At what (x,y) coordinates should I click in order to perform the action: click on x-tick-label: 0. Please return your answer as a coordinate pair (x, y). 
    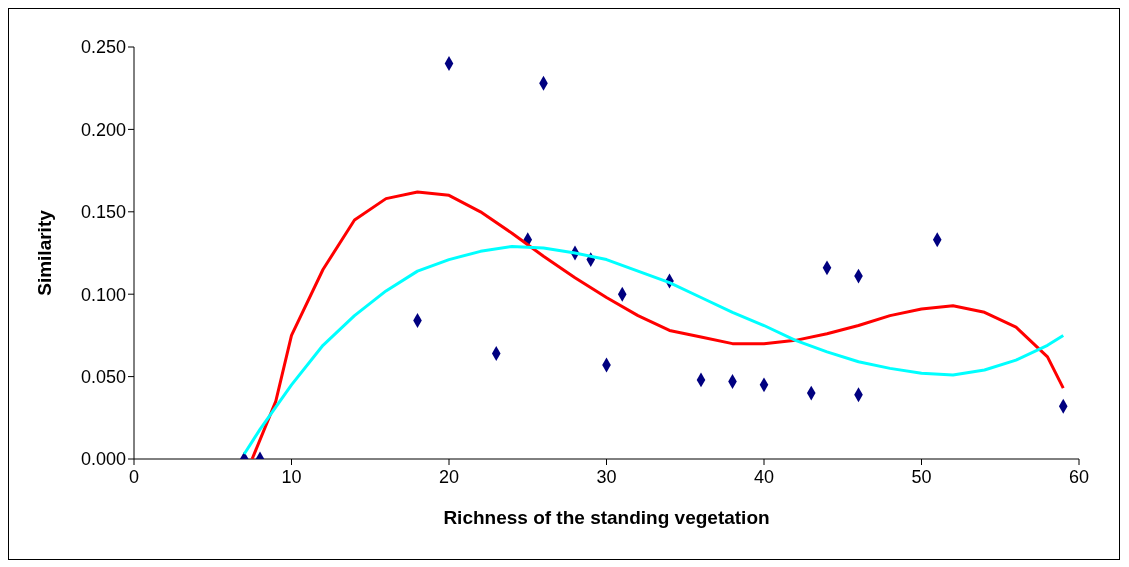
    Looking at the image, I should click on (134, 477).